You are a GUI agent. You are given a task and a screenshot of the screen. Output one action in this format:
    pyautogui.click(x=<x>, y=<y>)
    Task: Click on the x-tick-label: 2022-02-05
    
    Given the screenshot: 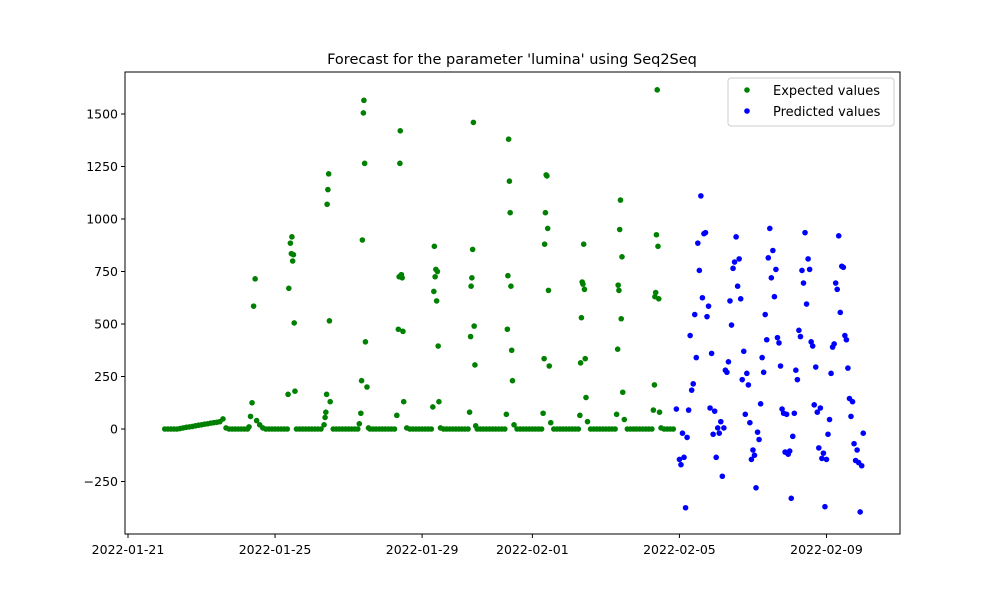 What is the action you would take?
    pyautogui.click(x=679, y=549)
    